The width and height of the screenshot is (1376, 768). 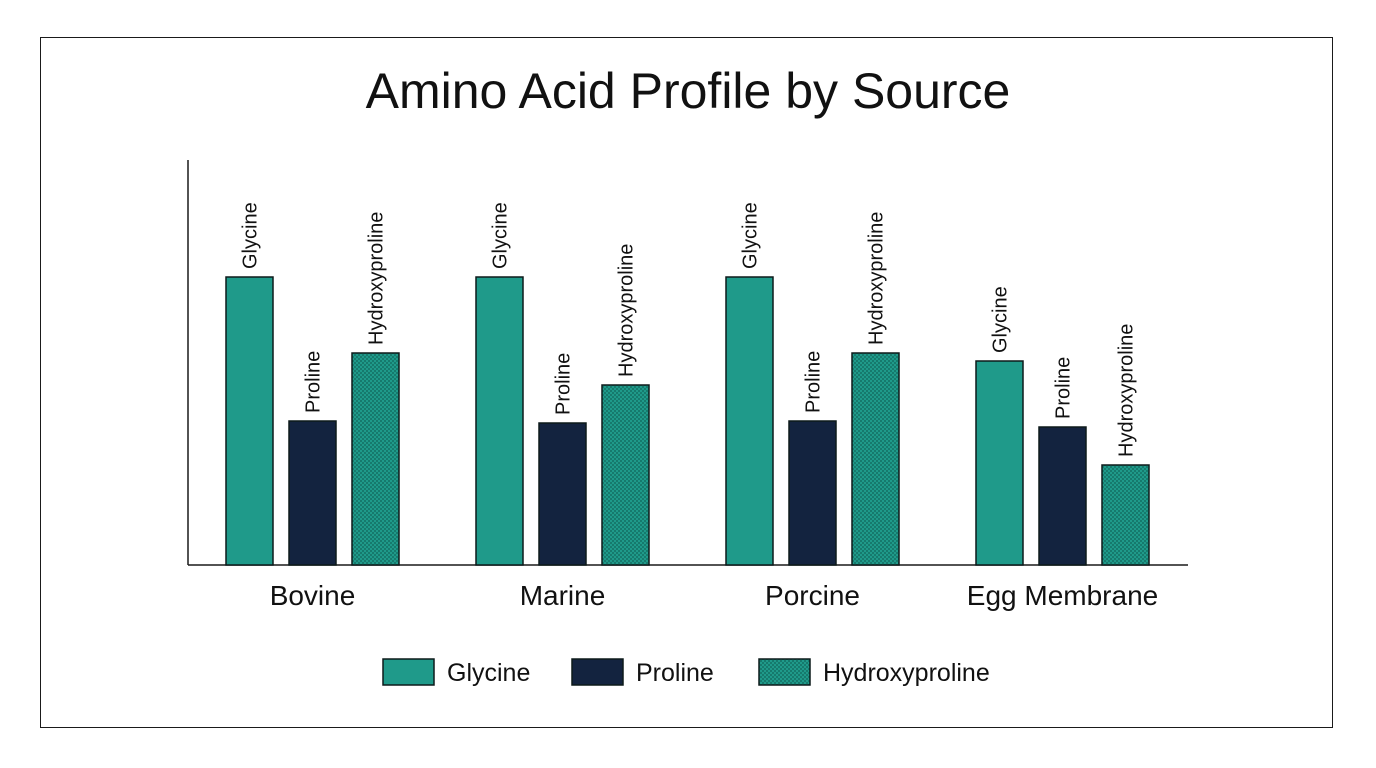 What do you see at coordinates (812, 493) in the screenshot?
I see `bar-porcine-proline` at bounding box center [812, 493].